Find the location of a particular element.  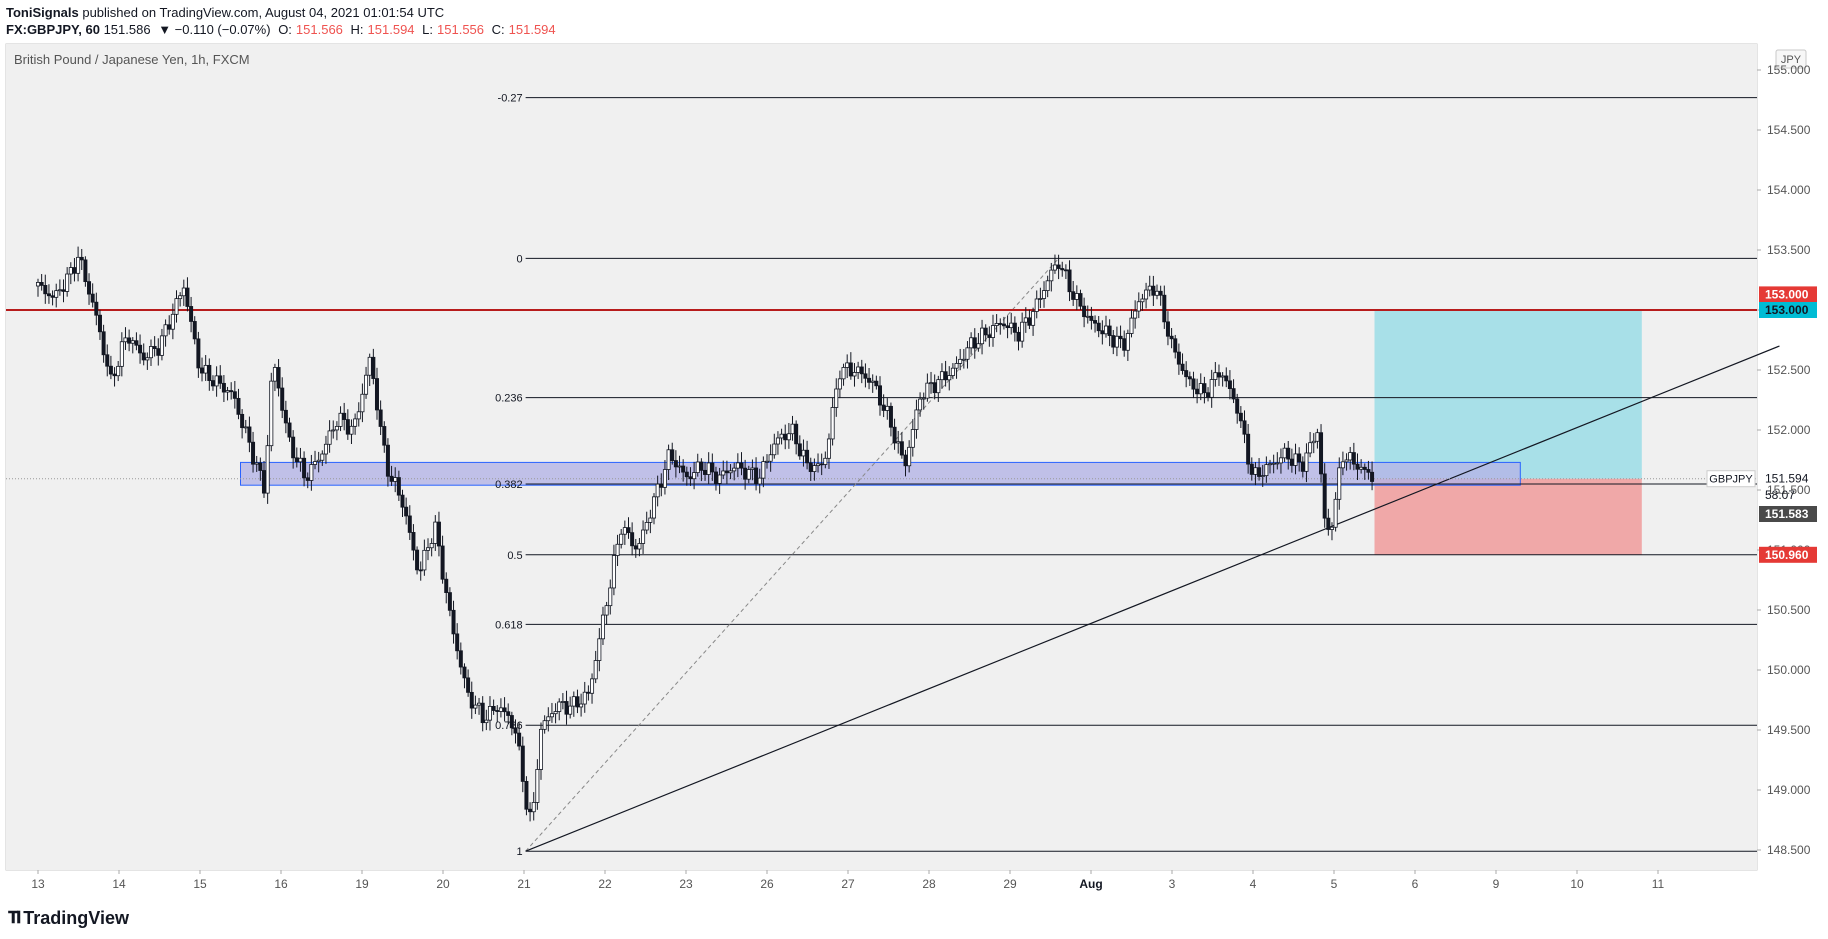

y-tick-label: 149.500 is located at coordinates (1789, 730).